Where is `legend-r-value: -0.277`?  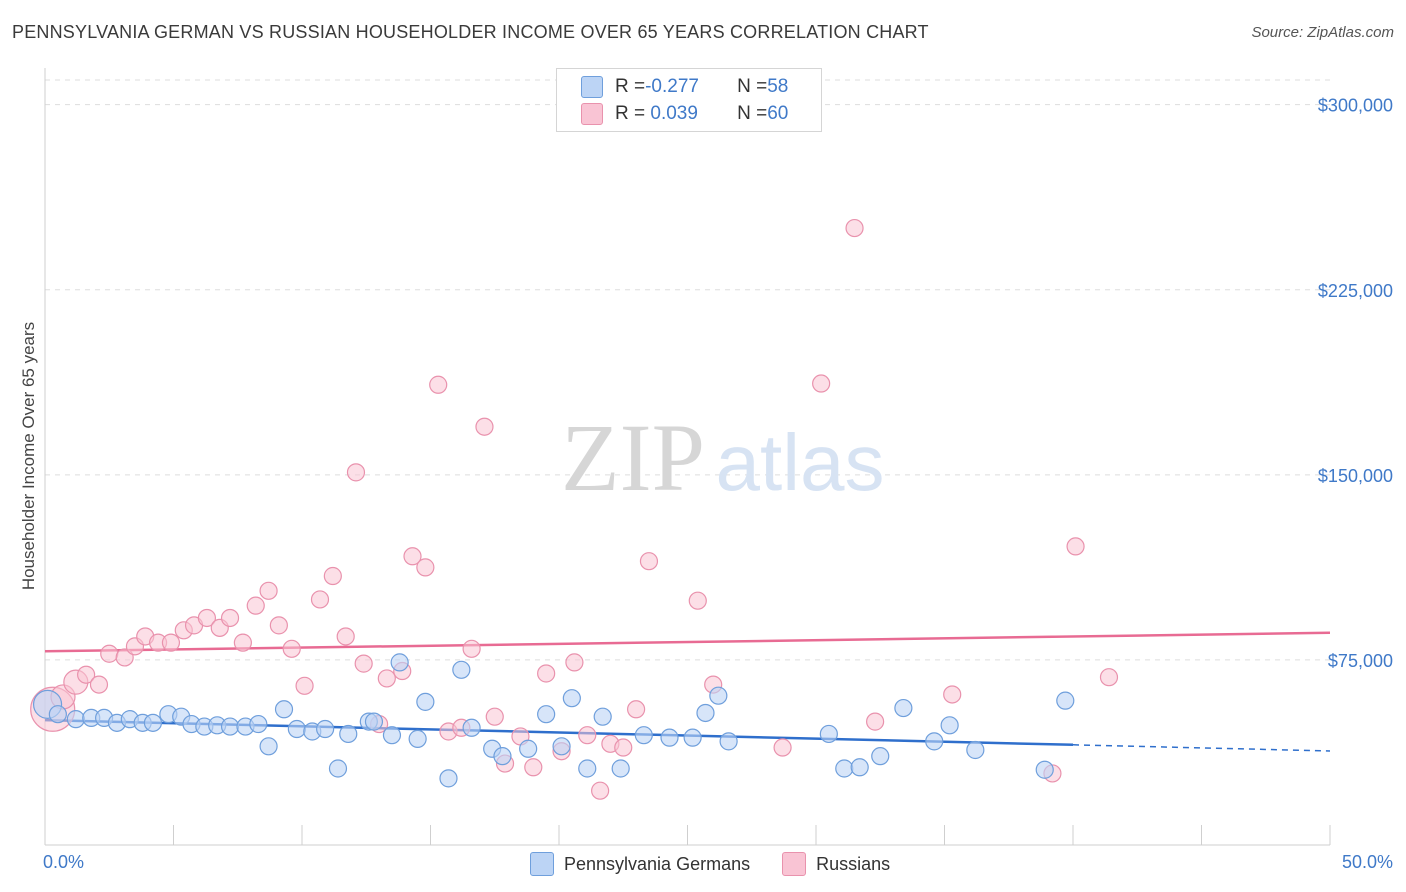 legend-r-value: -0.277 is located at coordinates (672, 86).